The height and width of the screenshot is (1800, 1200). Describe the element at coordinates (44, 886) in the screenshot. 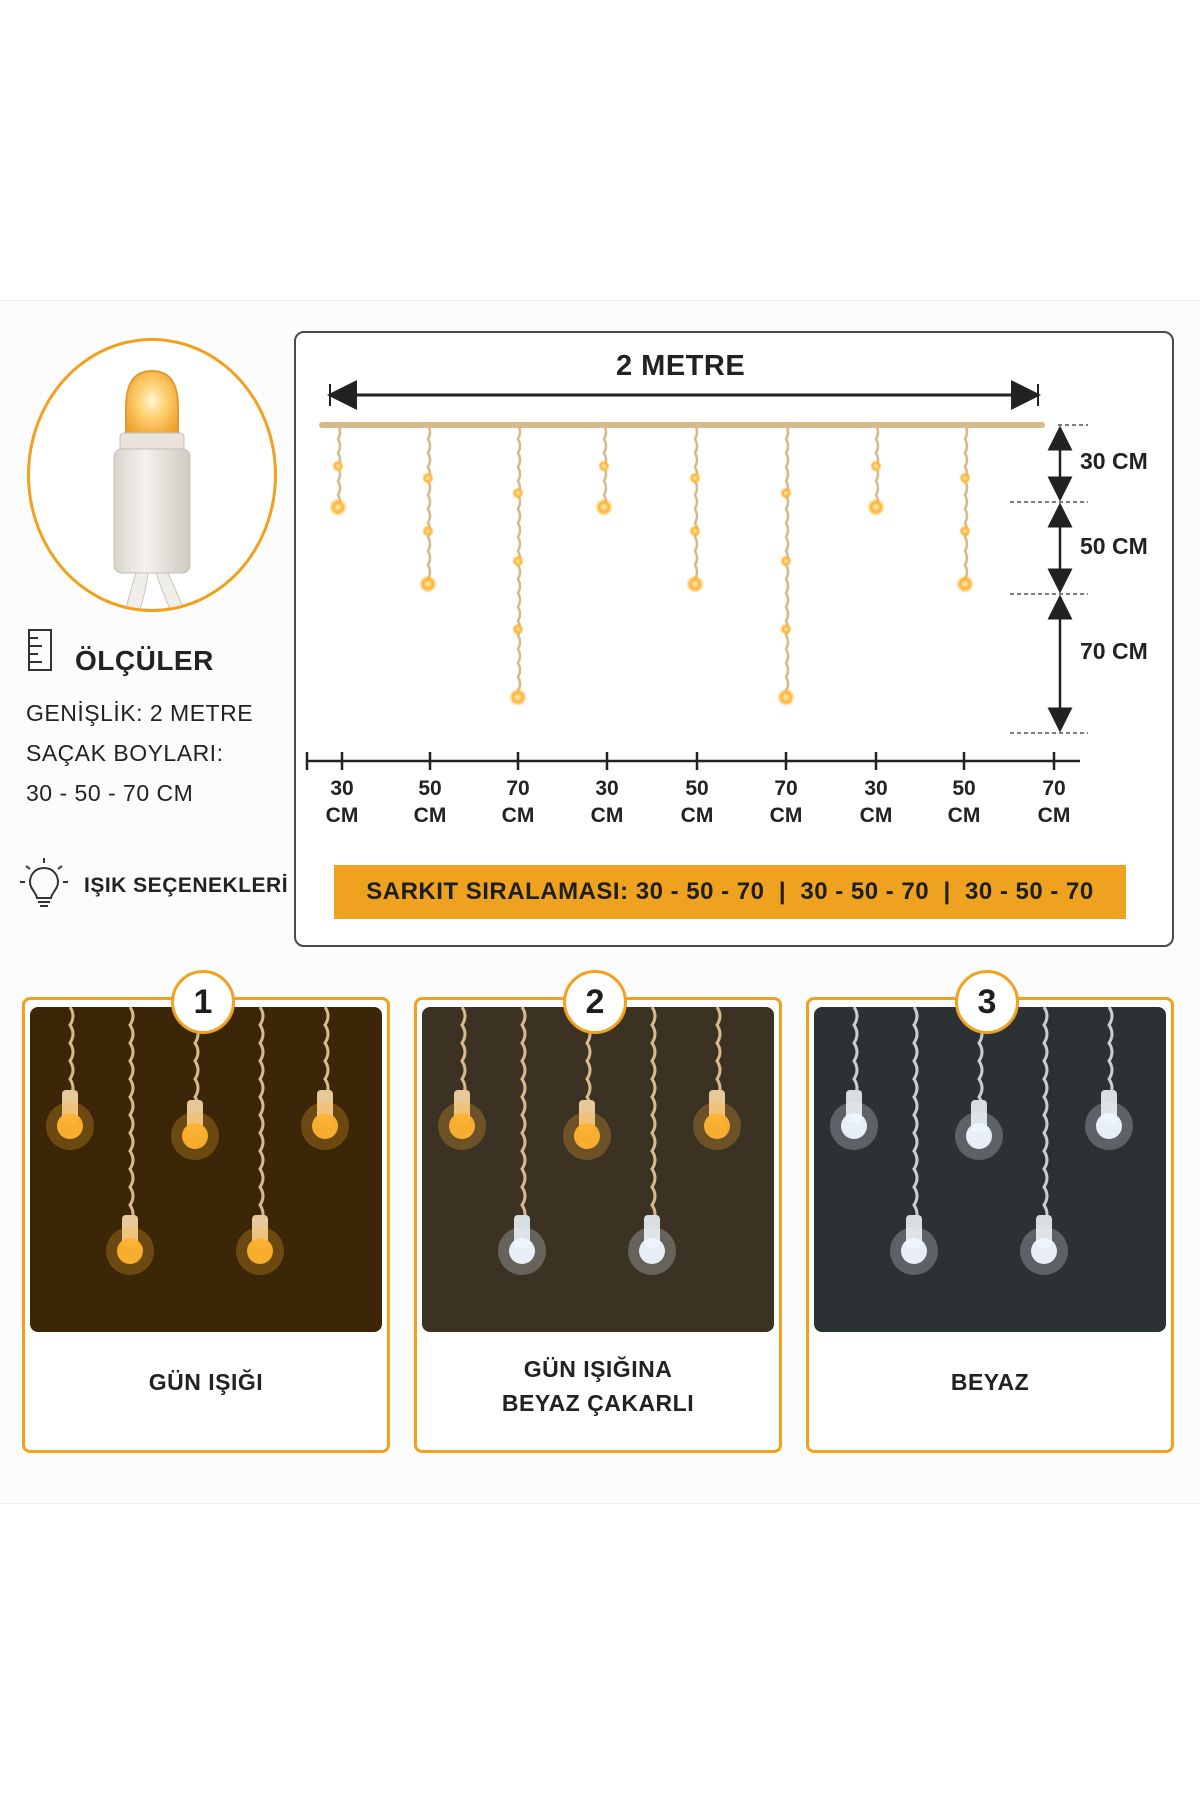

I see `lightbulb-icon` at that location.